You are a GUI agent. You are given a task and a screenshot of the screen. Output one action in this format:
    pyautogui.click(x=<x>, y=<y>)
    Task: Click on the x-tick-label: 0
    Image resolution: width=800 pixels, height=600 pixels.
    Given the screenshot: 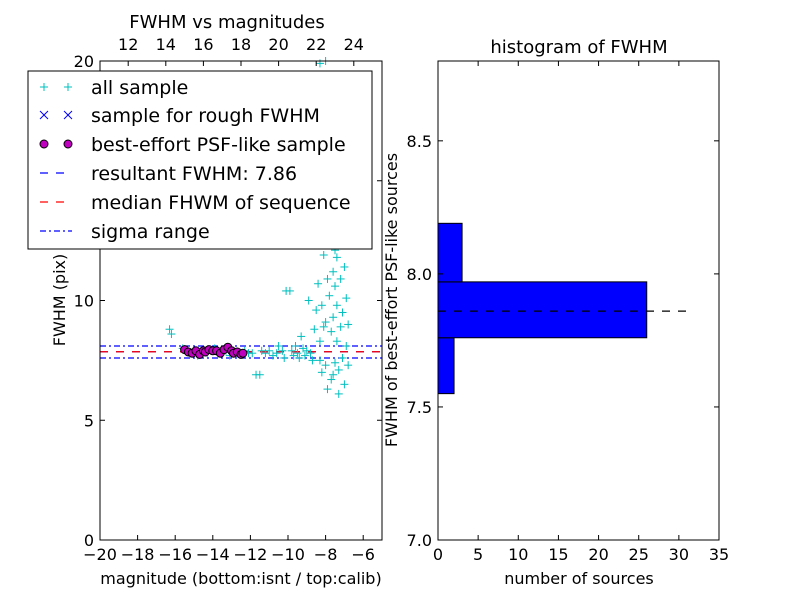 What is the action you would take?
    pyautogui.click(x=438, y=554)
    